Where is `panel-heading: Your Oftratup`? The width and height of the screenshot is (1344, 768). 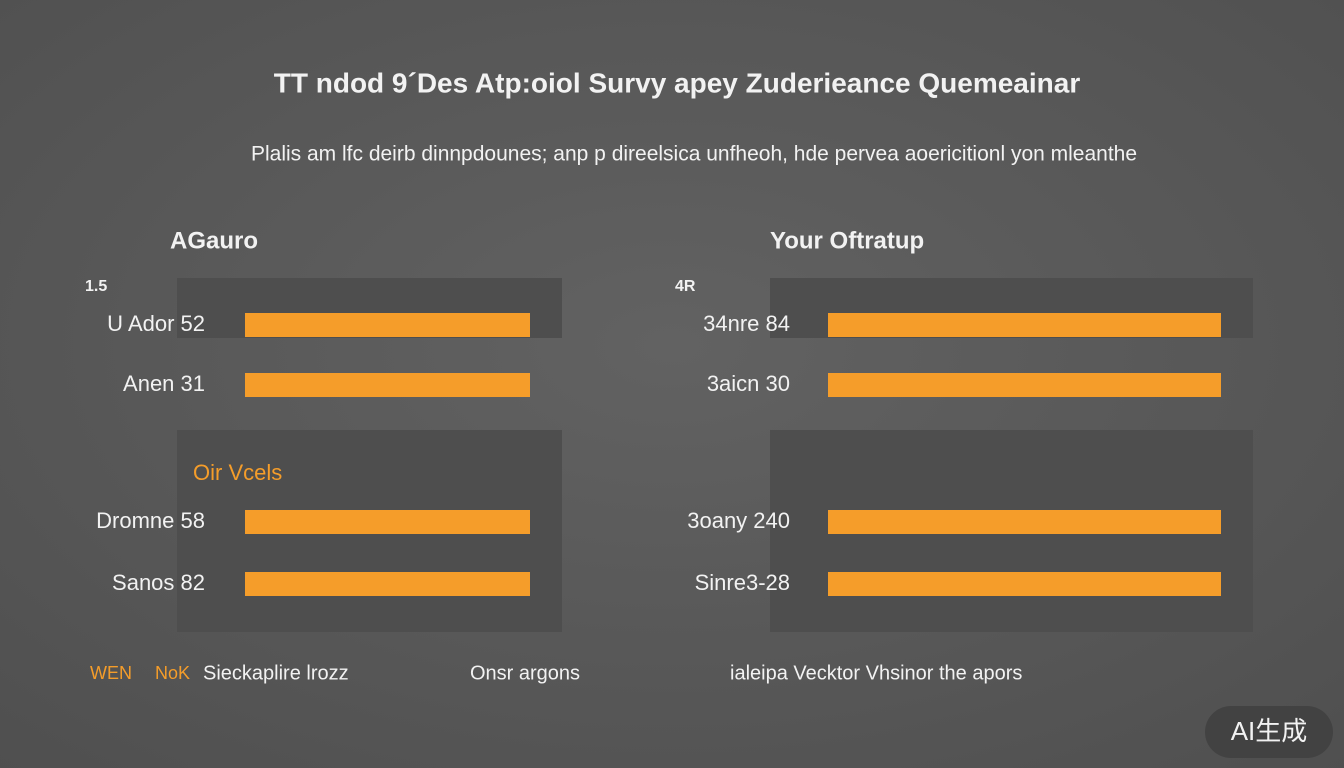 panel-heading: Your Oftratup is located at coordinates (847, 240).